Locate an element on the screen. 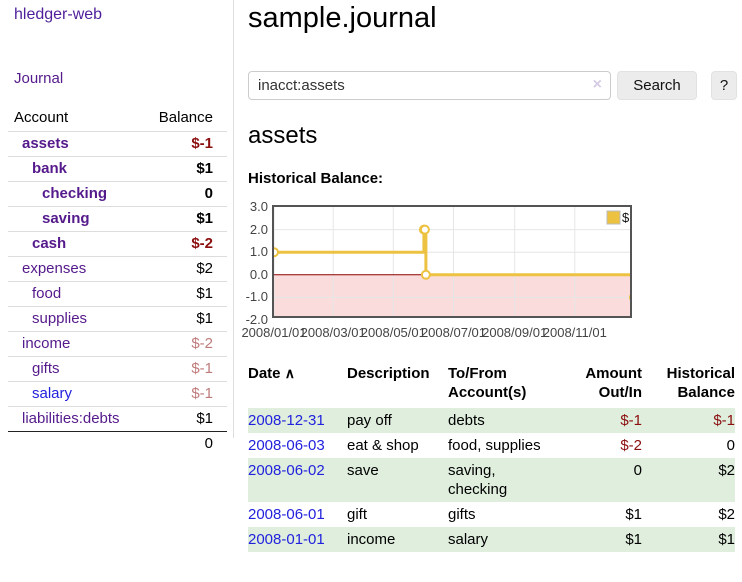 Image resolution: width=742 pixels, height=582 pixels. balance-column-header: Historical Balance is located at coordinates (700, 383).